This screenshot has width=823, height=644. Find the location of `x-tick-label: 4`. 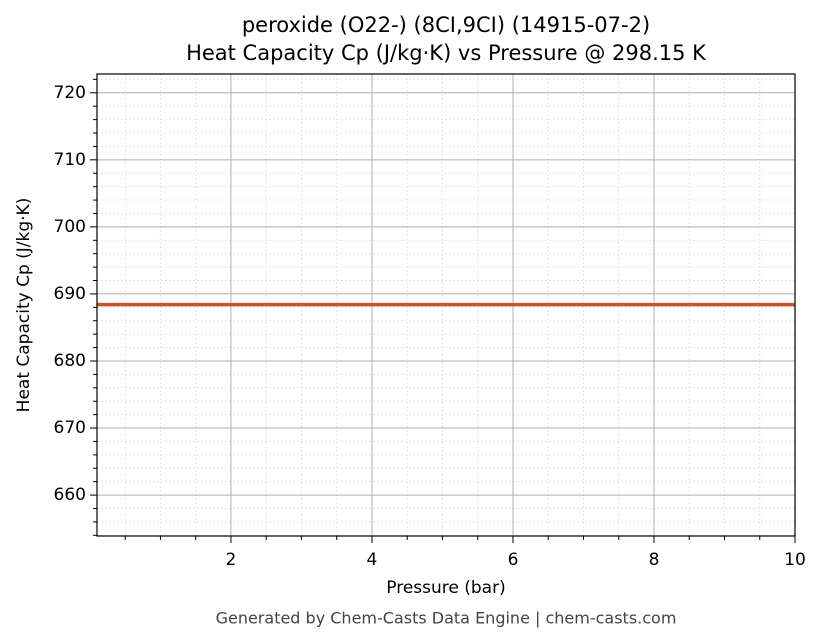

x-tick-label: 4 is located at coordinates (372, 560).